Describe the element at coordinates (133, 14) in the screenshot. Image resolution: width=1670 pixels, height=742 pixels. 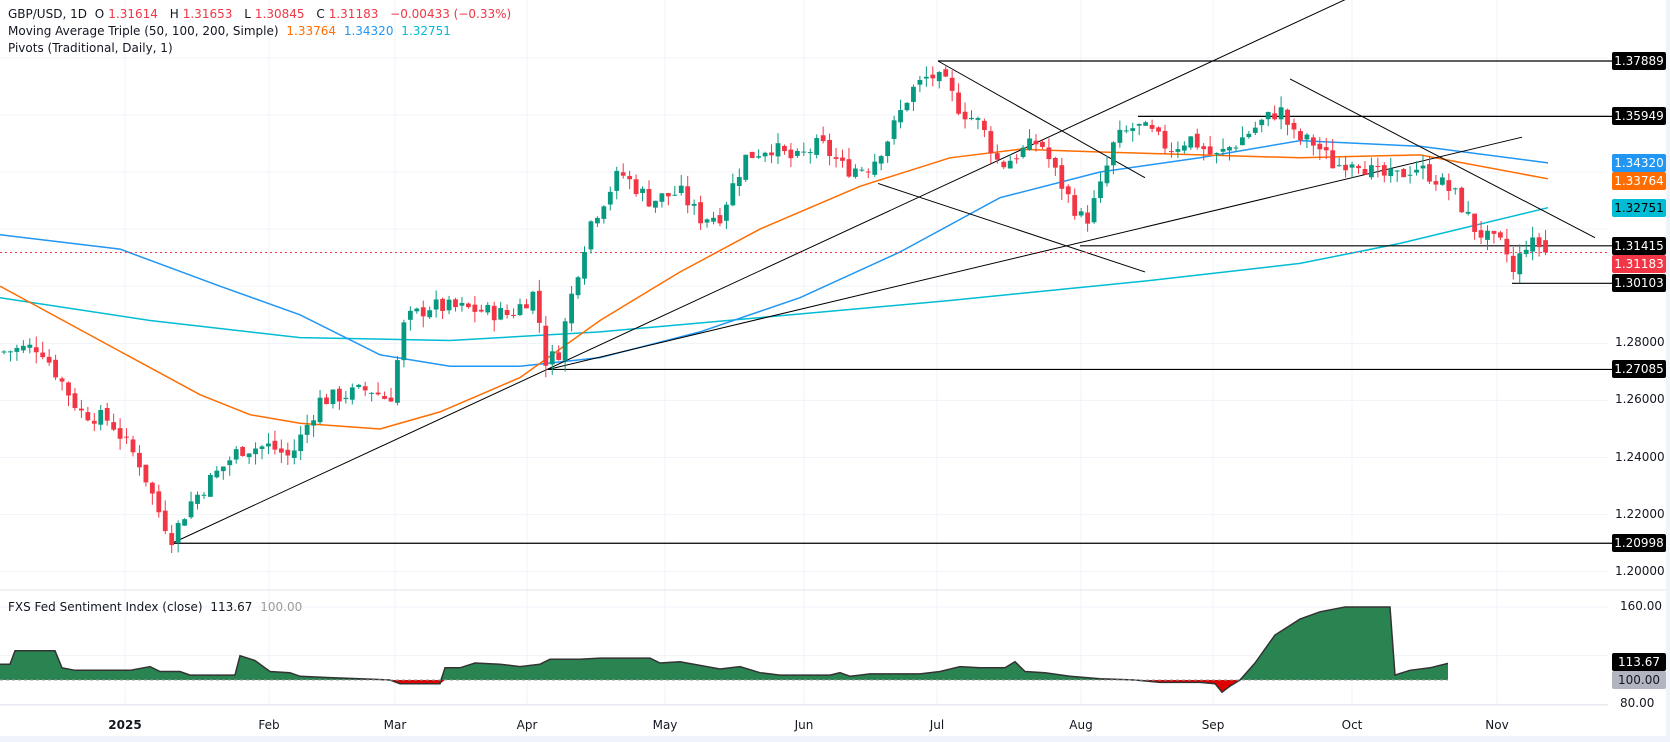
I see `open-value: 1.31614` at that location.